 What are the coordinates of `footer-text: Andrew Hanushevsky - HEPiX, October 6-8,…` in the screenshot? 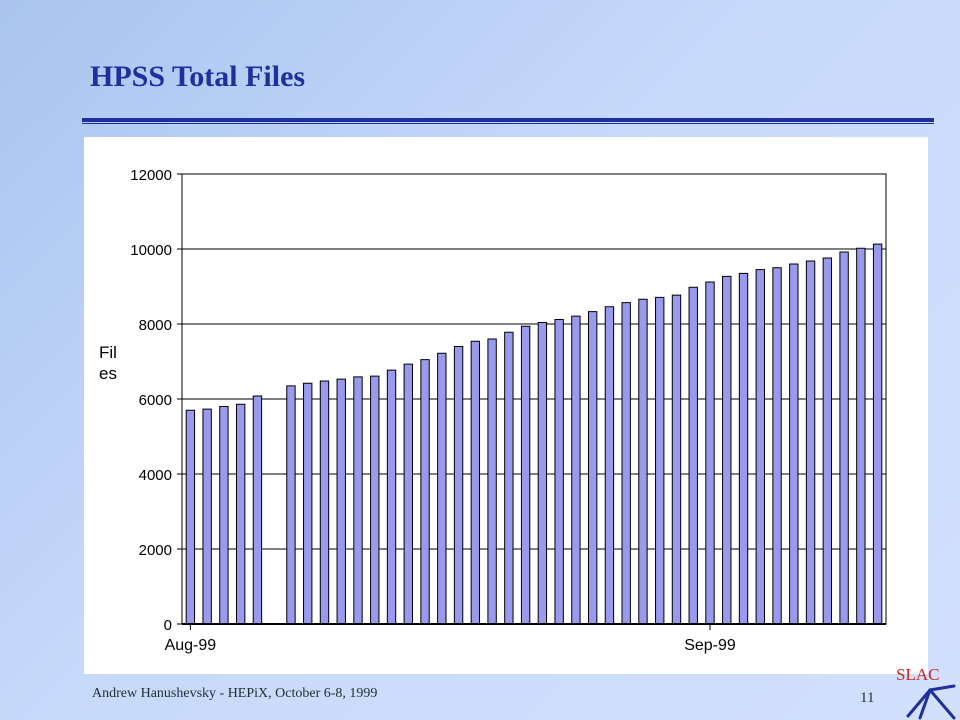 It's located at (235, 693).